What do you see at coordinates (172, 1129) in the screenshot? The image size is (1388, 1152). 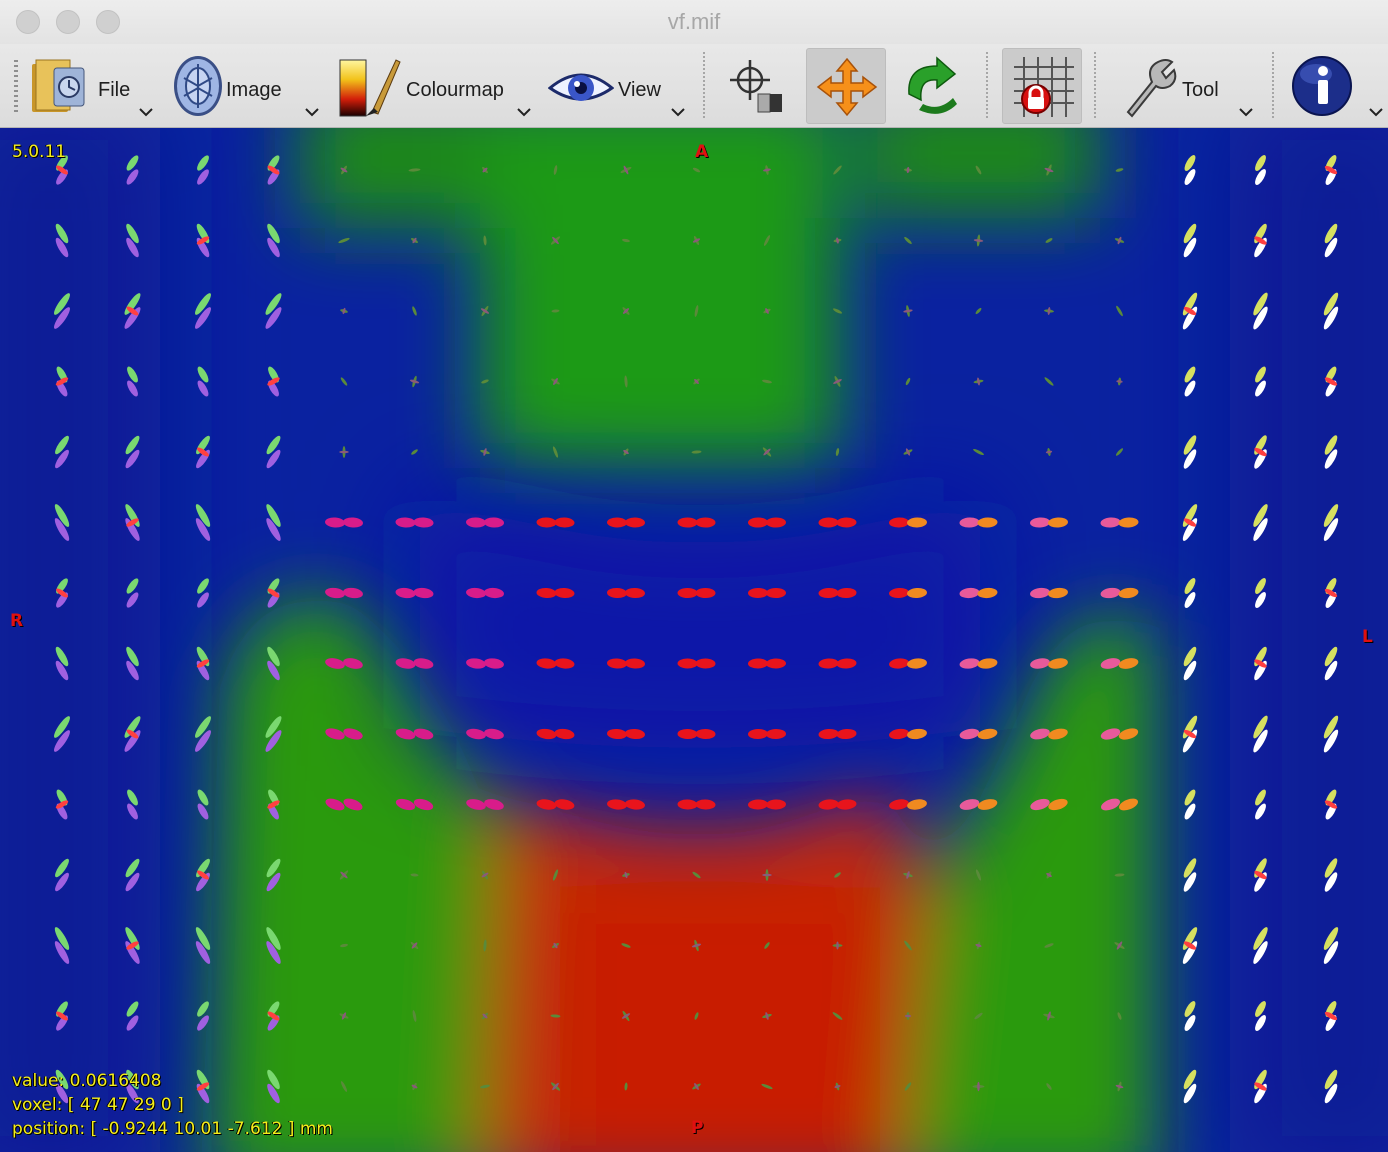 I see `position-readout: position: [ -0.9244 10.01 -7.612 ] mm` at bounding box center [172, 1129].